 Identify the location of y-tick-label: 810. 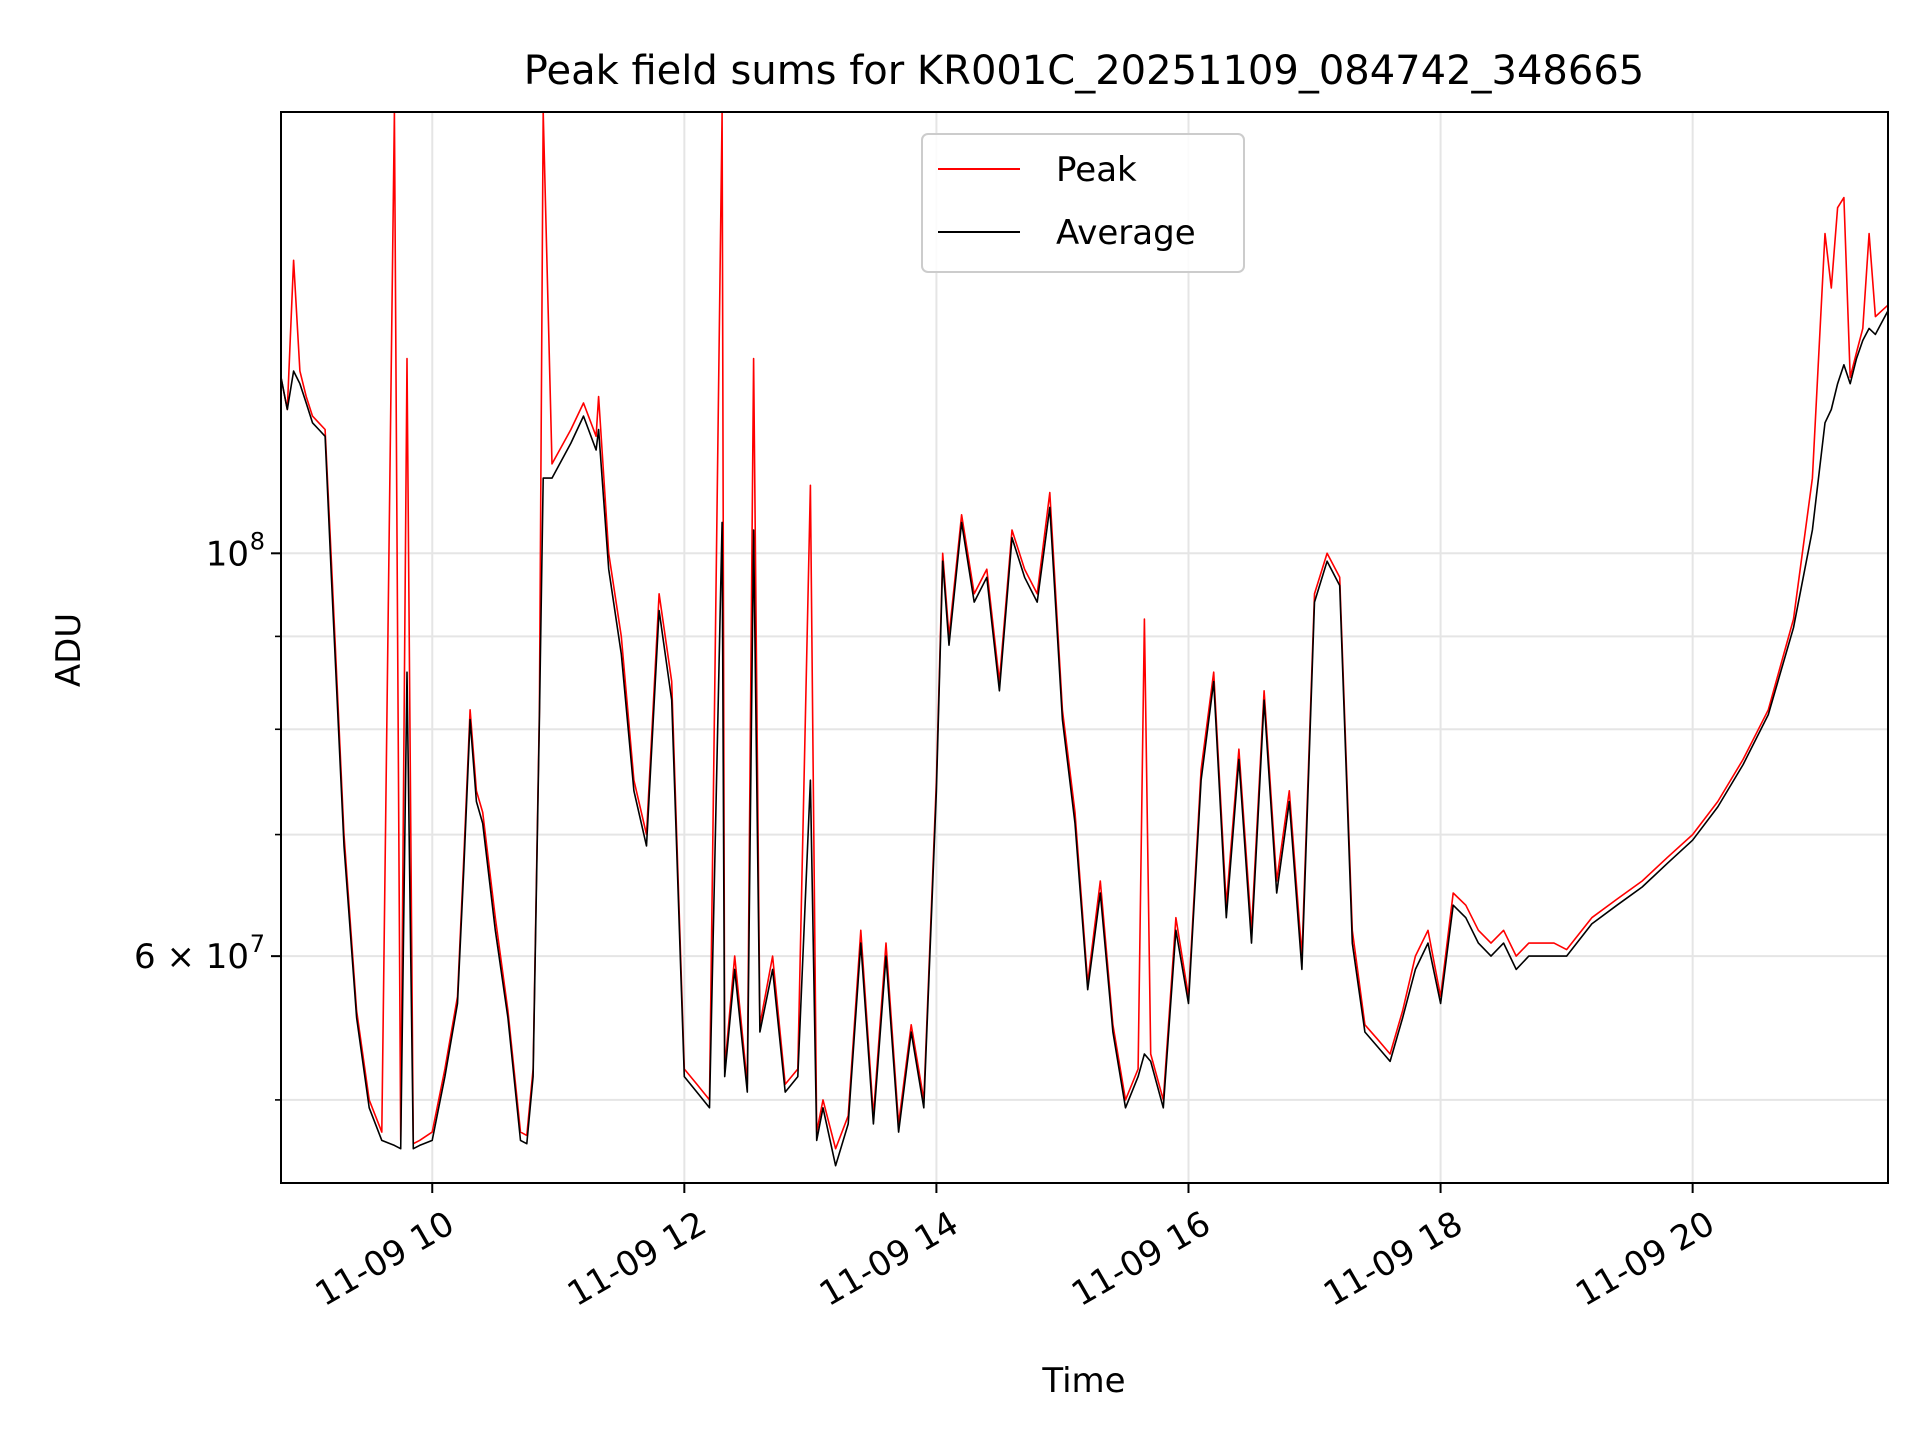
(235, 550).